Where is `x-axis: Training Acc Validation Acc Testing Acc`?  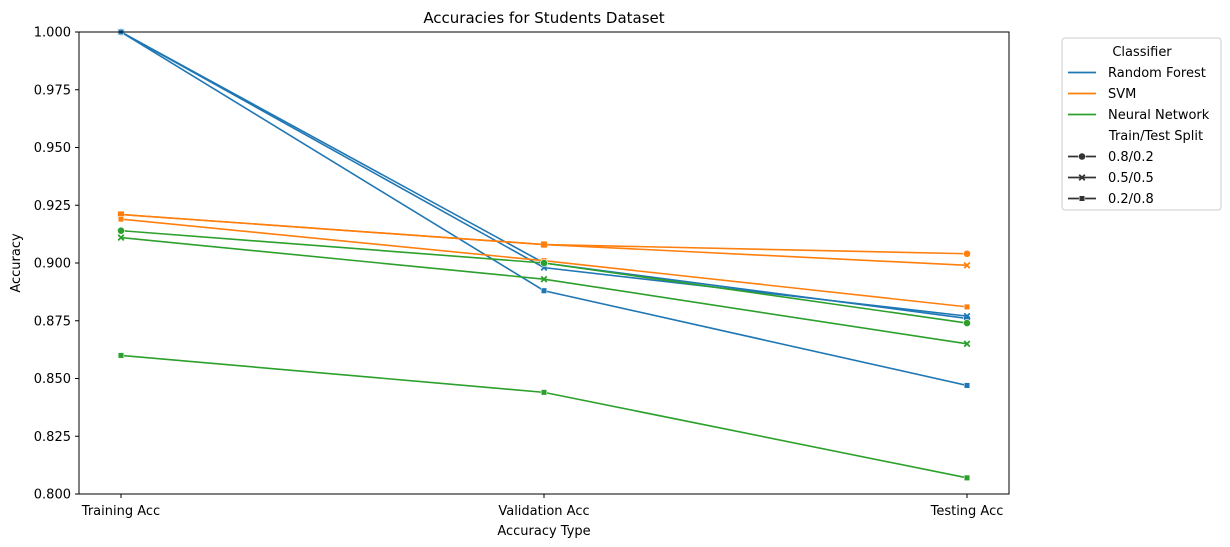 x-axis: Training Acc Validation Acc Testing Acc is located at coordinates (542, 506).